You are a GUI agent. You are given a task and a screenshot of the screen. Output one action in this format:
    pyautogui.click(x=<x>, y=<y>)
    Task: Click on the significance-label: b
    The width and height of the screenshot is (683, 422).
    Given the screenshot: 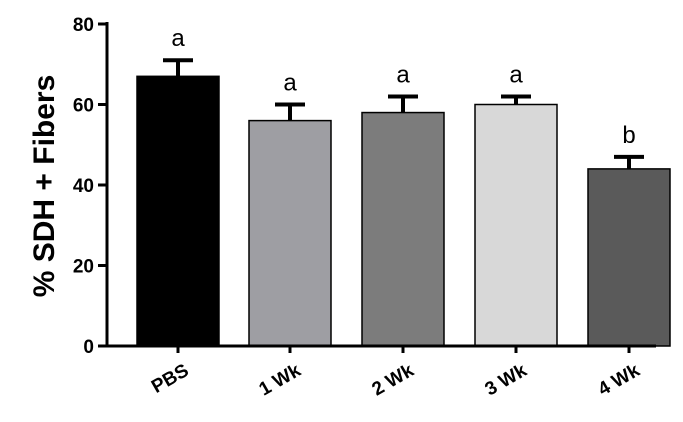 What is the action you would take?
    pyautogui.click(x=628, y=135)
    